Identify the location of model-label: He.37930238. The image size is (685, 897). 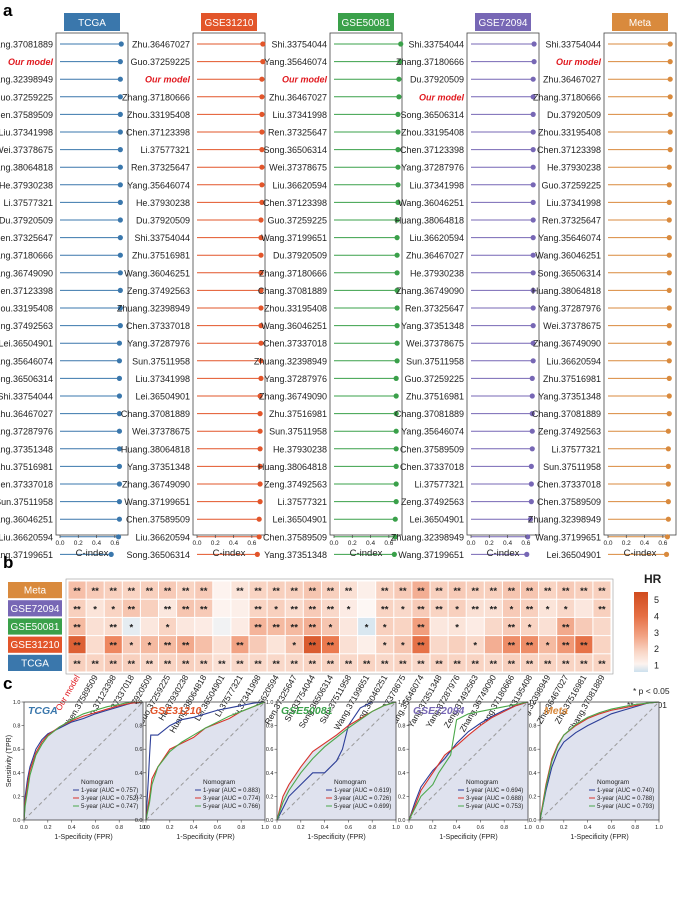
(574, 168).